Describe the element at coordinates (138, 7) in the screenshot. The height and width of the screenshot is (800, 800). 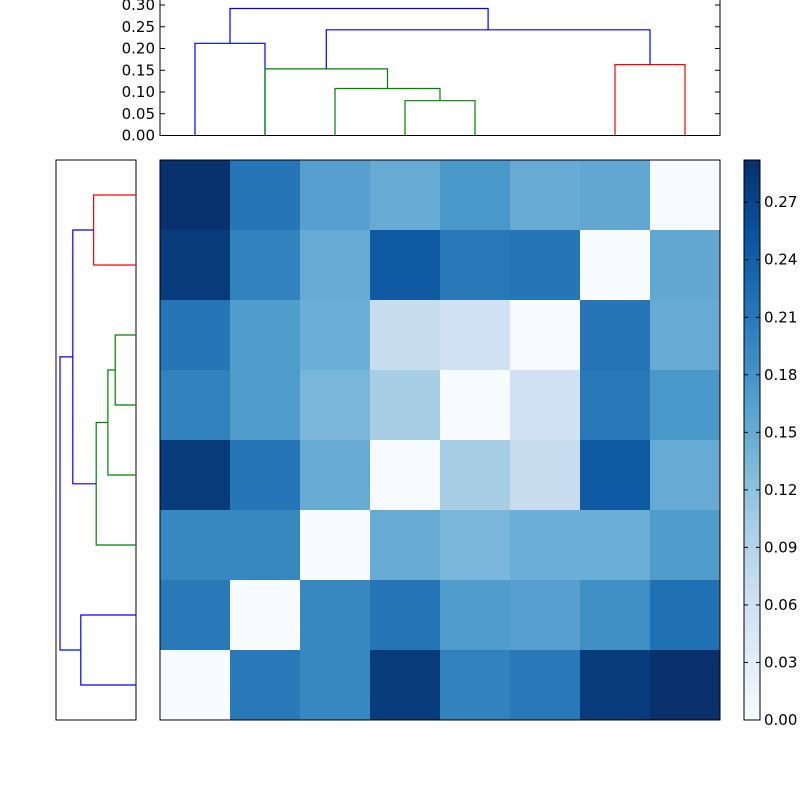
I see `top-dendrogram-ytick-label: 0.30` at that location.